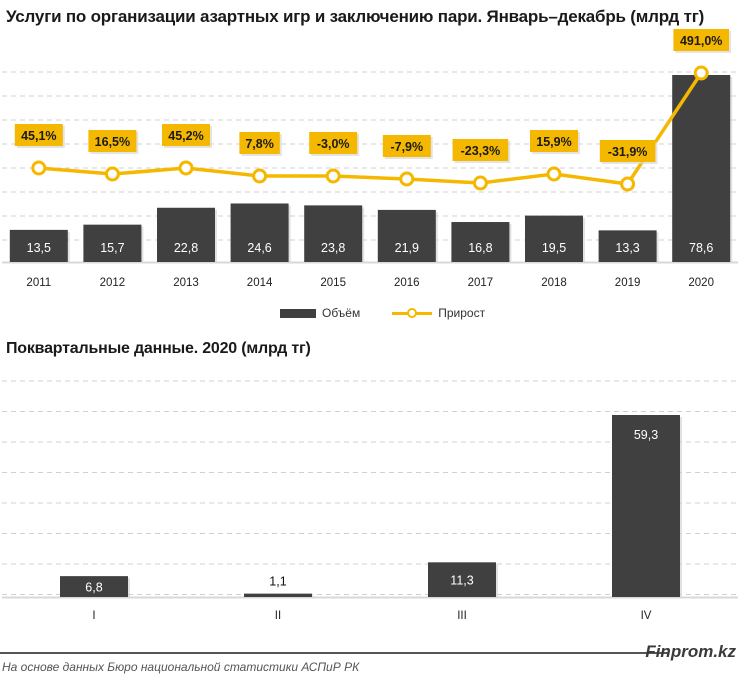  Describe the element at coordinates (333, 283) in the screenshot. I see `x-tick-label-2015: 2015` at that location.